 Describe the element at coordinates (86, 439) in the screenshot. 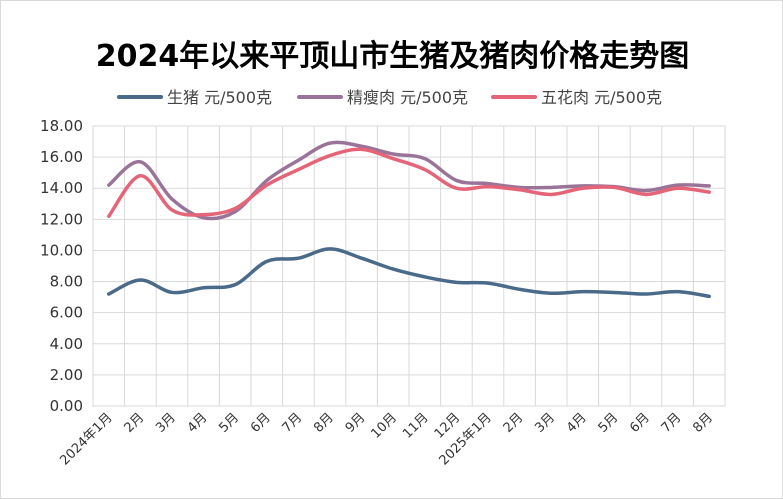

I see `x-tick-label: 2024年1月` at that location.